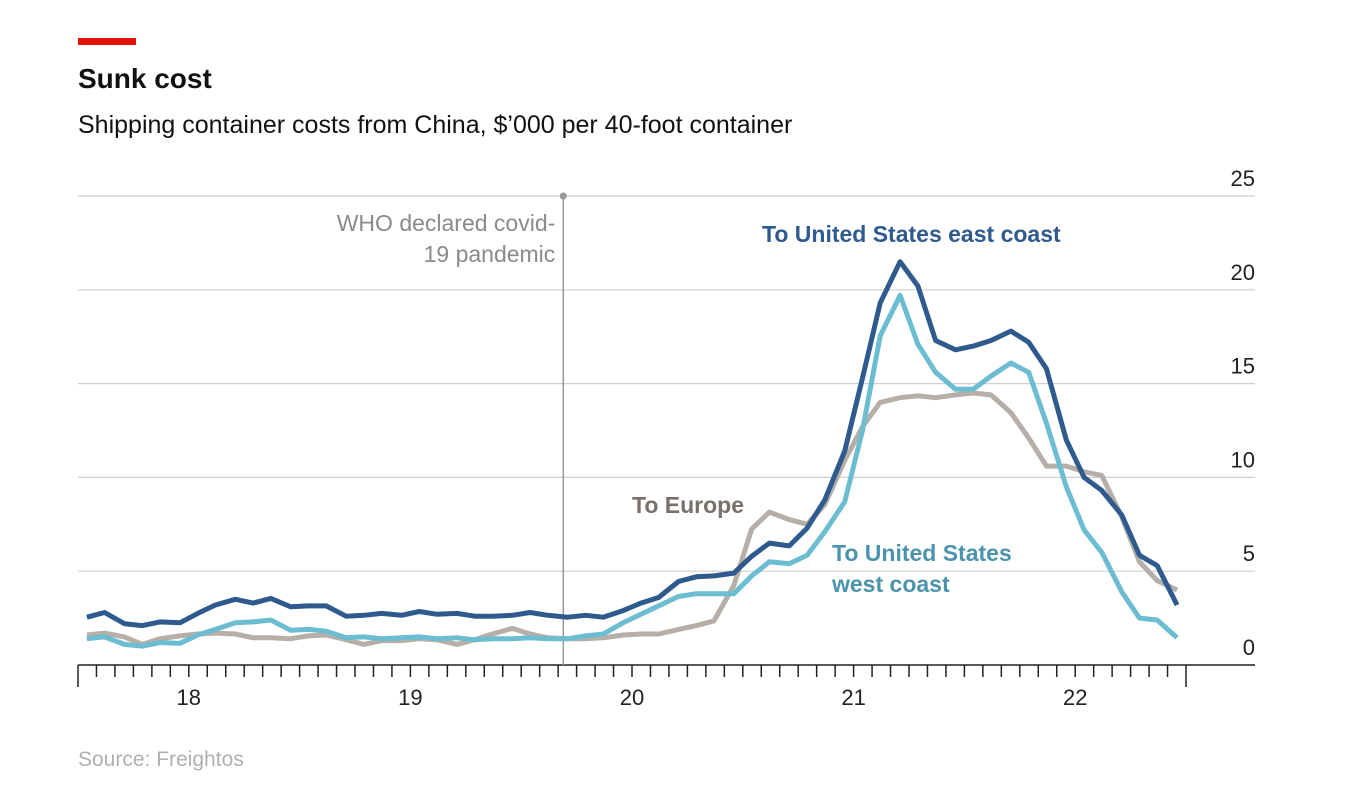 This screenshot has width=1372, height=788. What do you see at coordinates (1249, 553) in the screenshot?
I see `y-tick-label: 5` at bounding box center [1249, 553].